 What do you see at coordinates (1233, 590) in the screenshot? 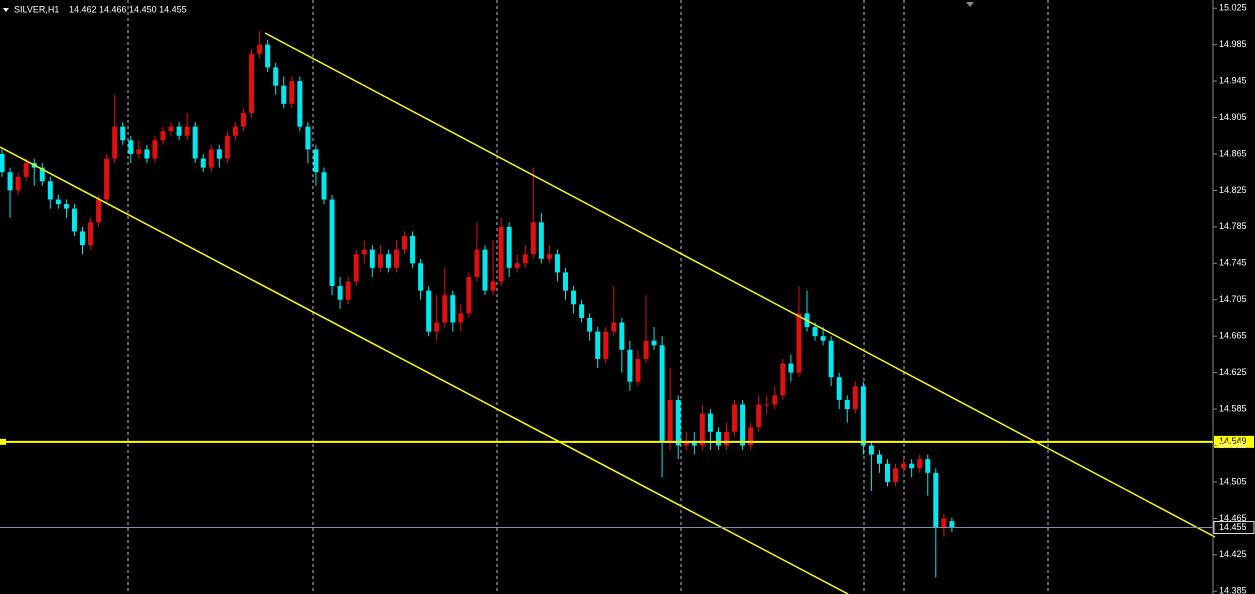
I see `y-tick-label: 14.385` at bounding box center [1233, 590].